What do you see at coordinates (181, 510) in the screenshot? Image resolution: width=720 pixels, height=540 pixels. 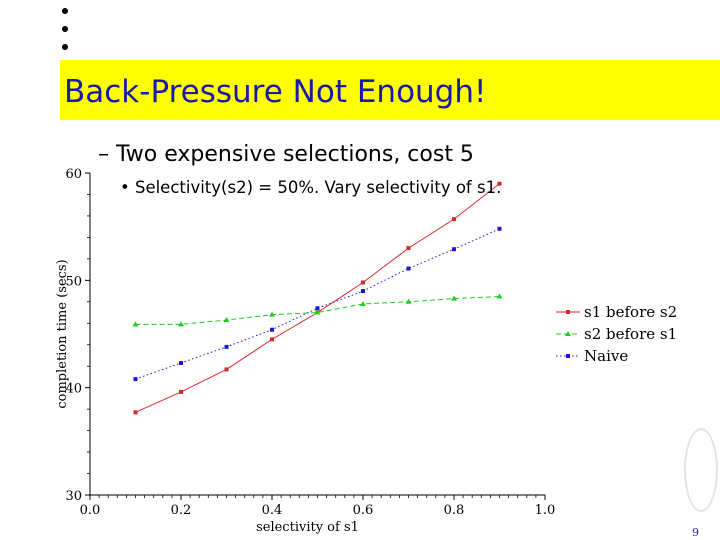 I see `x-tick-label: 0.2` at bounding box center [181, 510].